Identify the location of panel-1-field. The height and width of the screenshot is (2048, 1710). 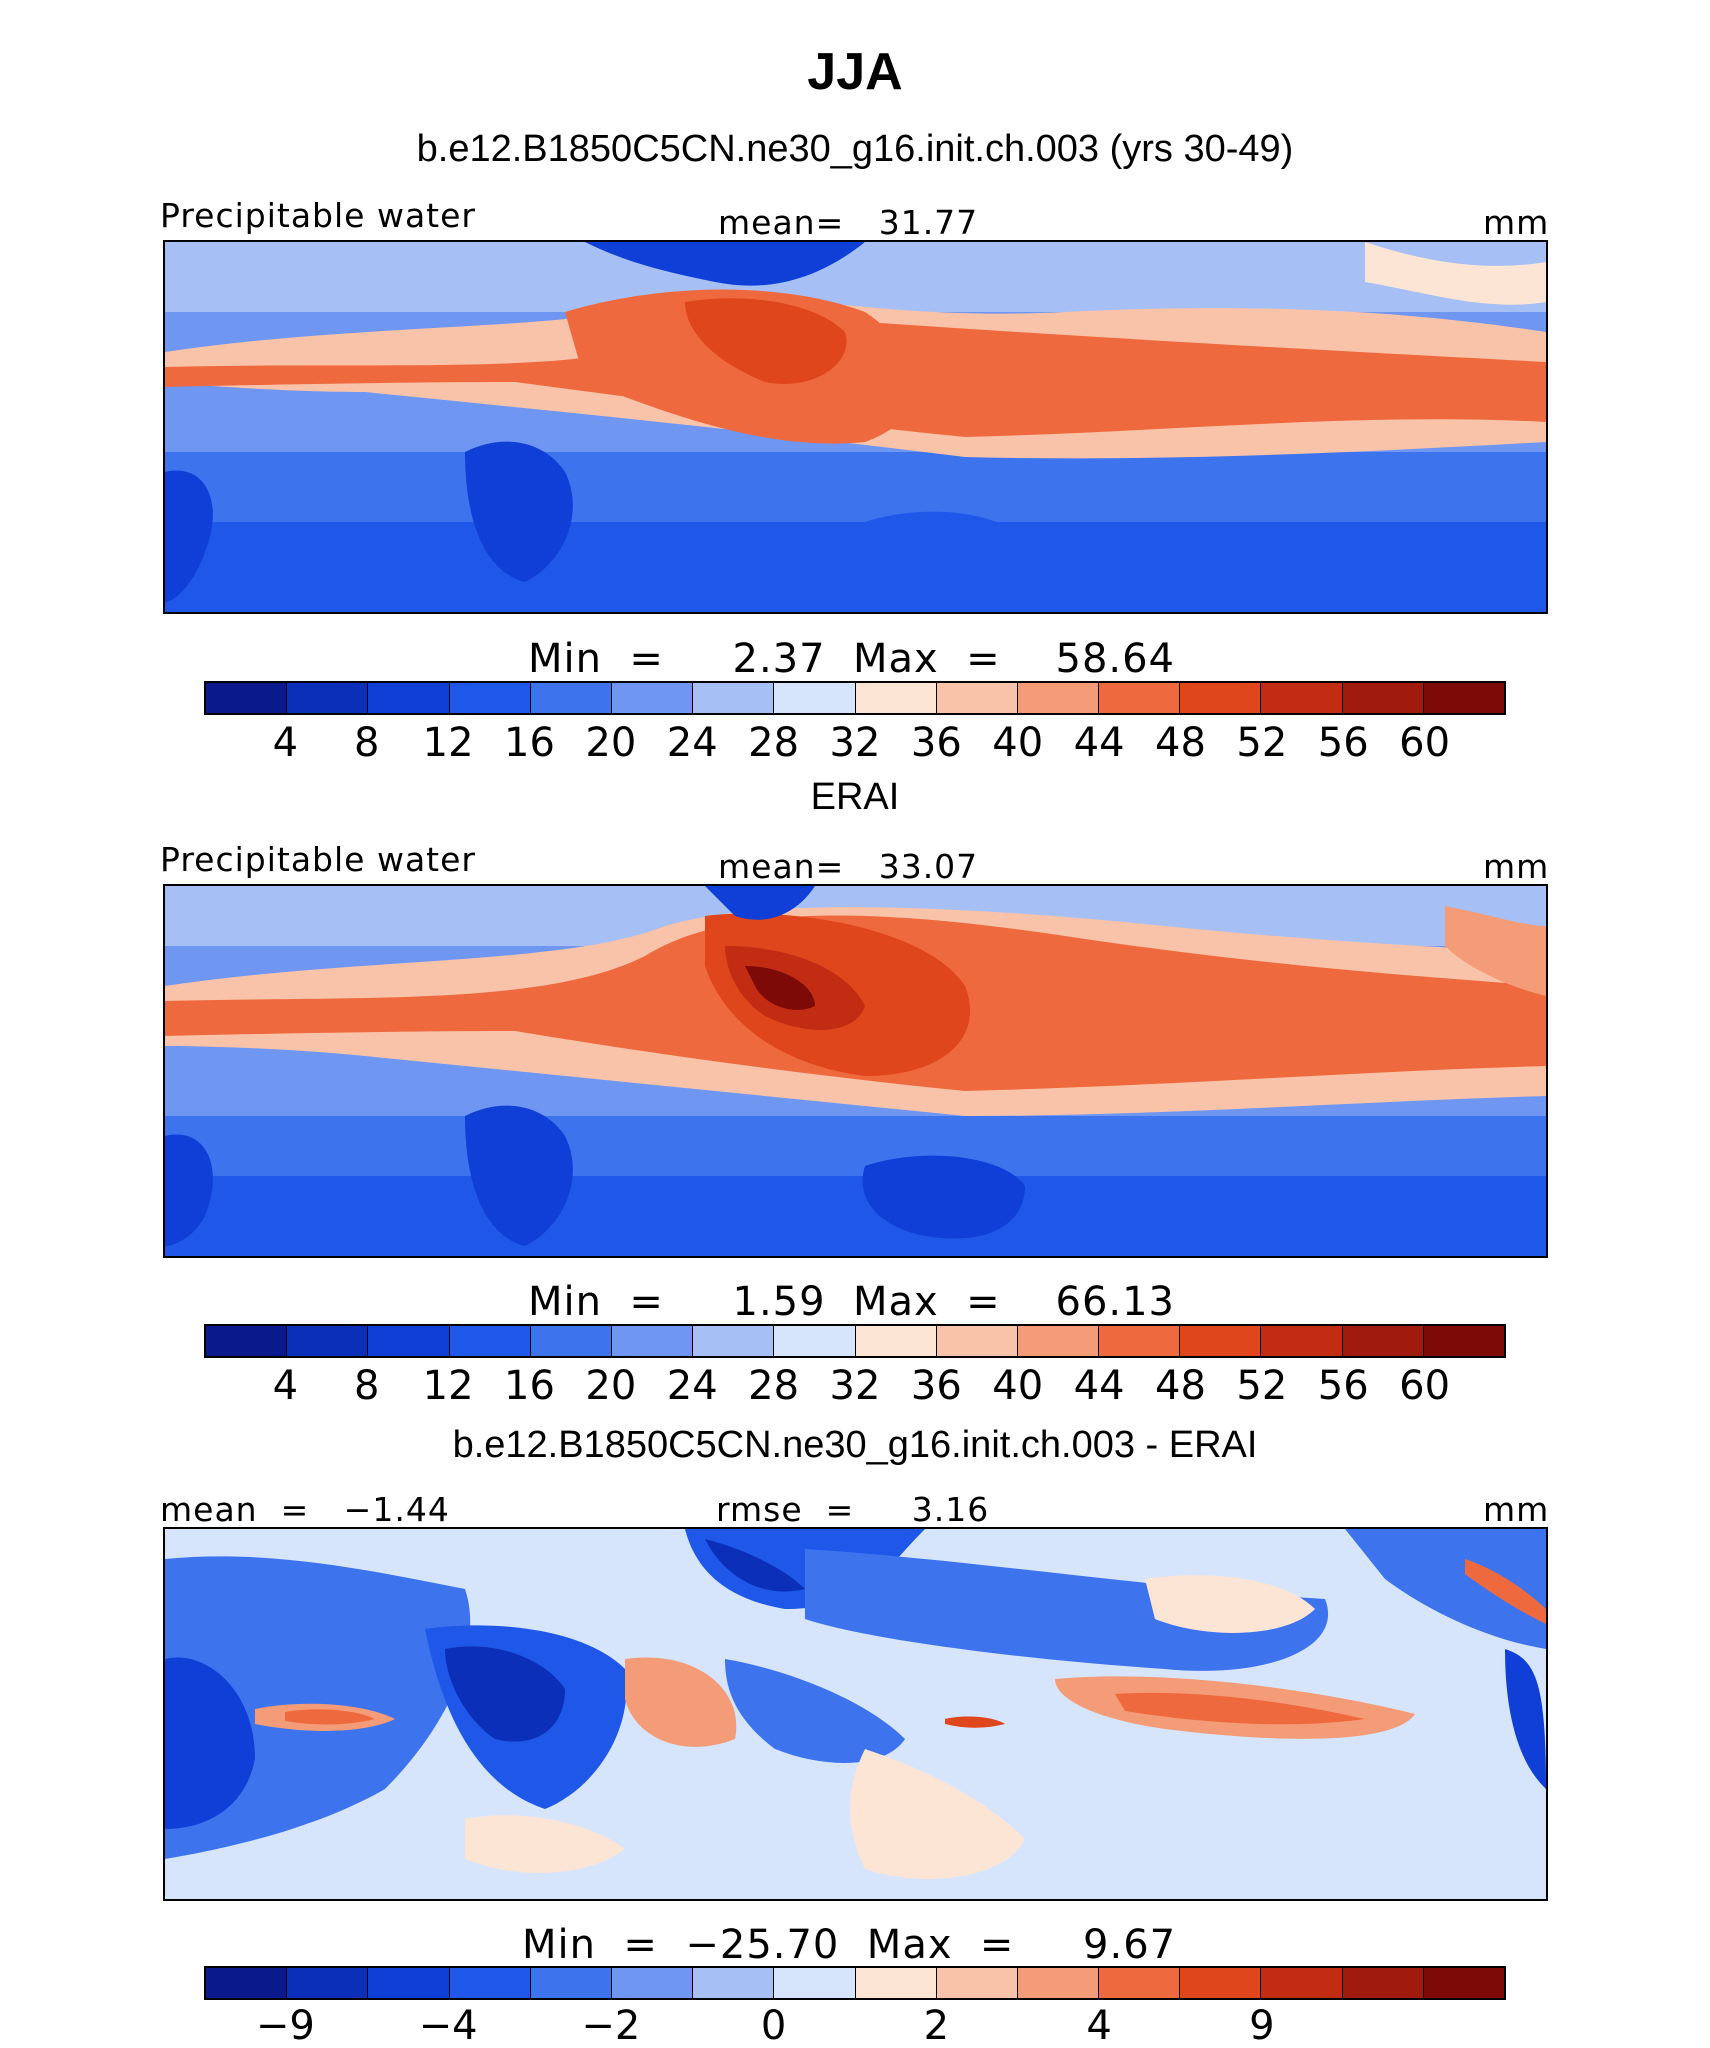
(855, 427).